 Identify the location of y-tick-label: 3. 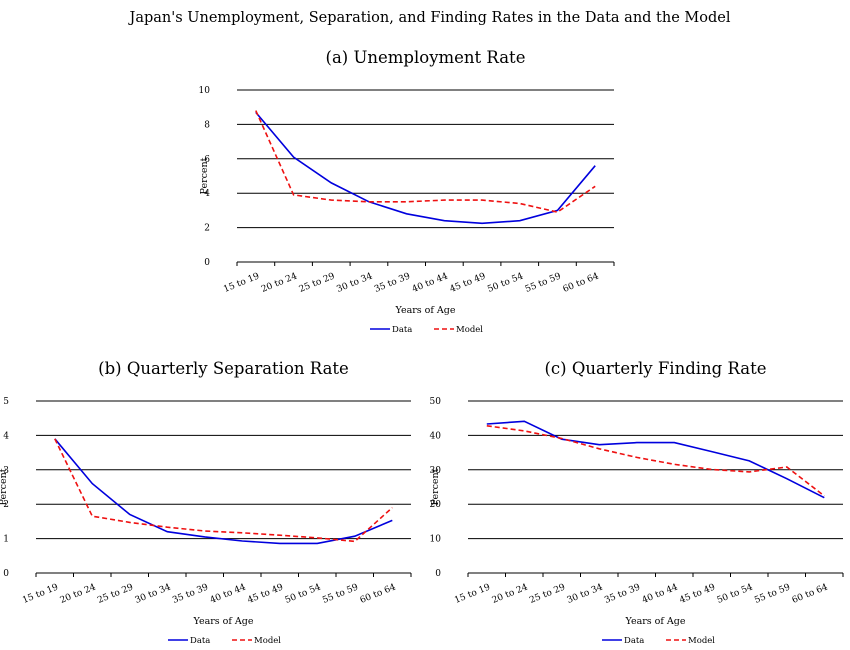
(6, 471).